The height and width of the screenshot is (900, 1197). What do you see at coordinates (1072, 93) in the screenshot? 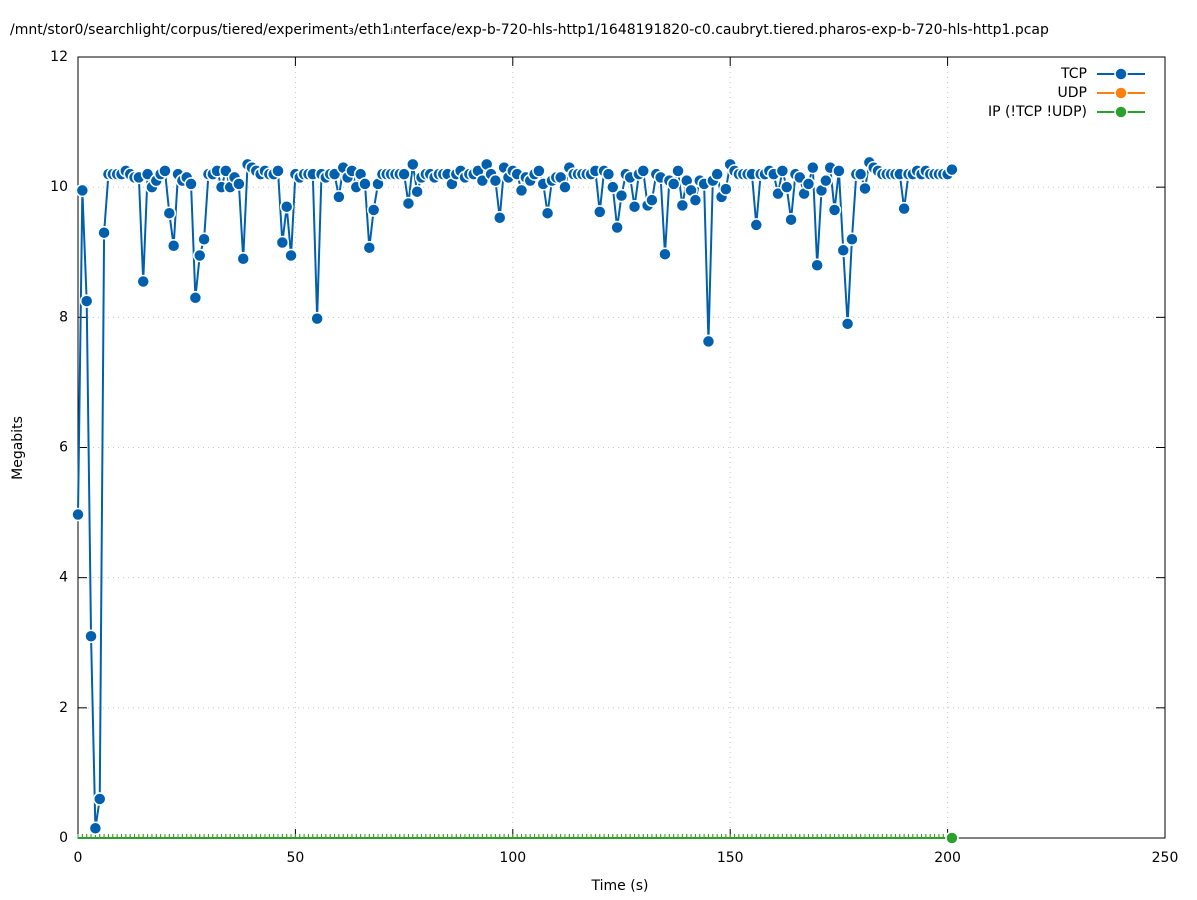
I see `legend-label: UDP` at bounding box center [1072, 93].